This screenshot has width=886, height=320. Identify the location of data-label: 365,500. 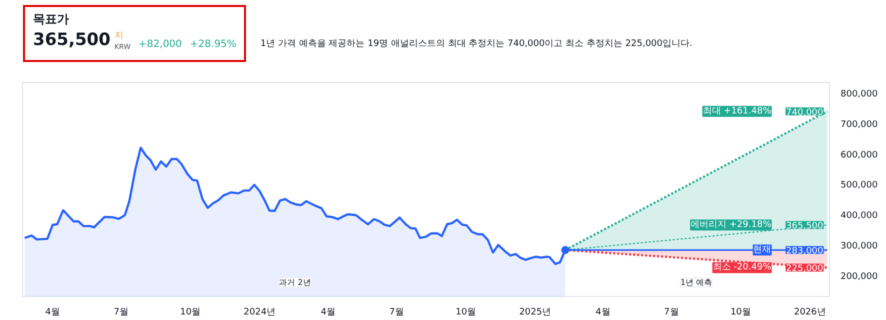
(805, 227).